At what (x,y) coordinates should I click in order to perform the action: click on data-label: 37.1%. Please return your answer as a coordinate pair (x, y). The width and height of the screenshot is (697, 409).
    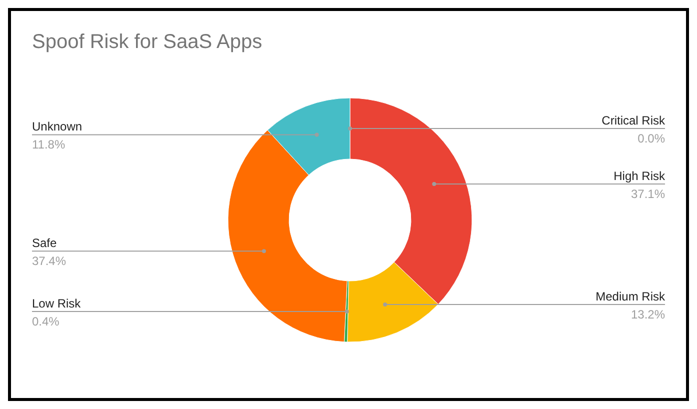
    Looking at the image, I should click on (648, 194).